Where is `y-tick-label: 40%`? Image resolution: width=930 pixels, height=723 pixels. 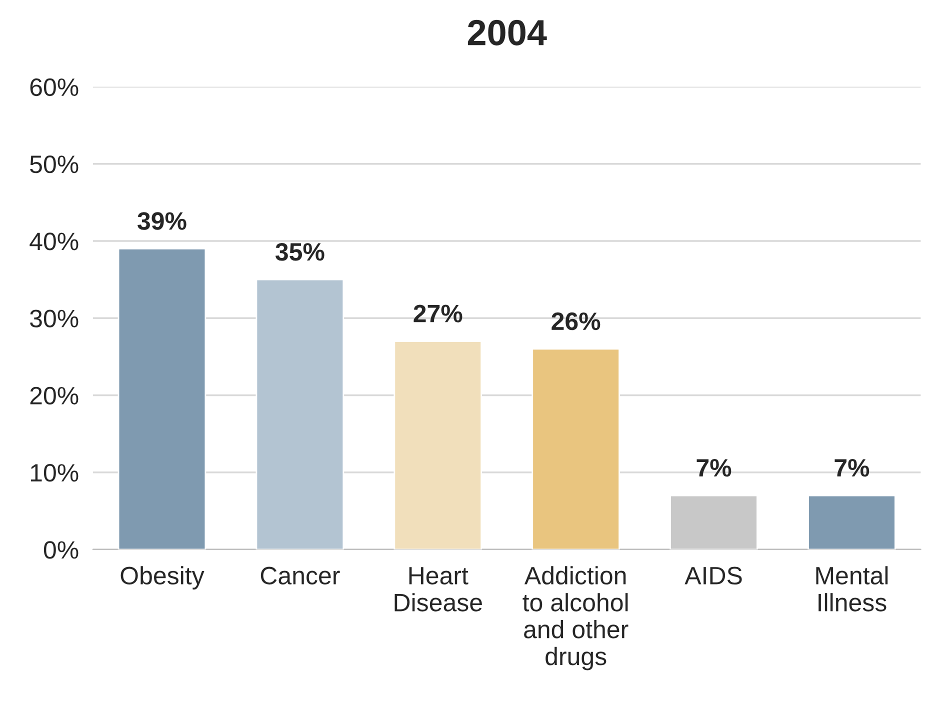
y-tick-label: 40% is located at coordinates (54, 241).